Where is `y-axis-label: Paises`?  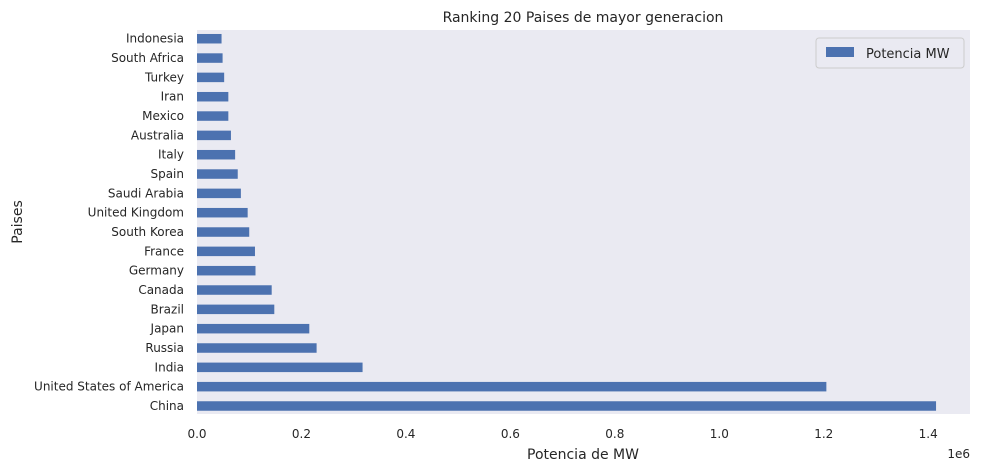
y-axis-label: Paises is located at coordinates (18, 221).